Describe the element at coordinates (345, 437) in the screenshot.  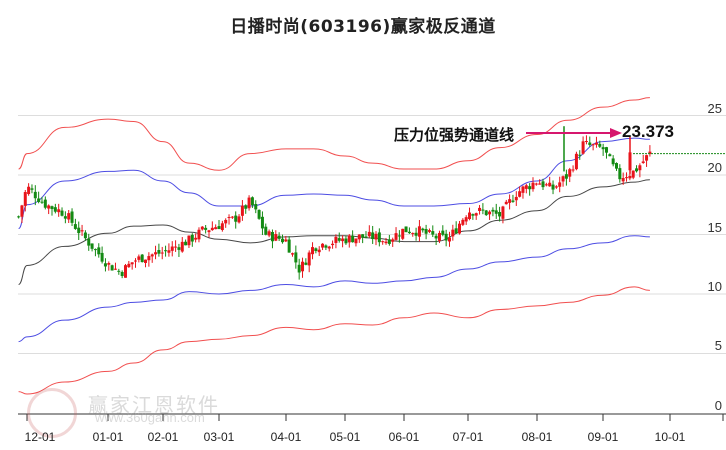
I see `x-tick-05-01: 05-01` at that location.